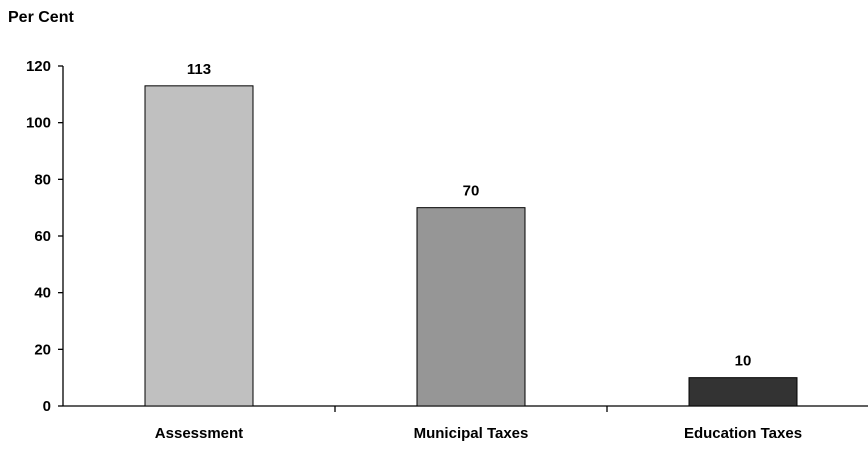 This screenshot has height=453, width=868. I want to click on bar-assessment, so click(199, 246).